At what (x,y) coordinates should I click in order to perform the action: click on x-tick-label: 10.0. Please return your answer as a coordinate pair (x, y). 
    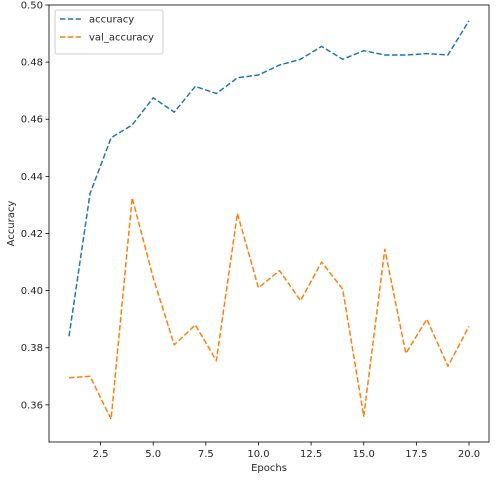
    Looking at the image, I should click on (258, 454).